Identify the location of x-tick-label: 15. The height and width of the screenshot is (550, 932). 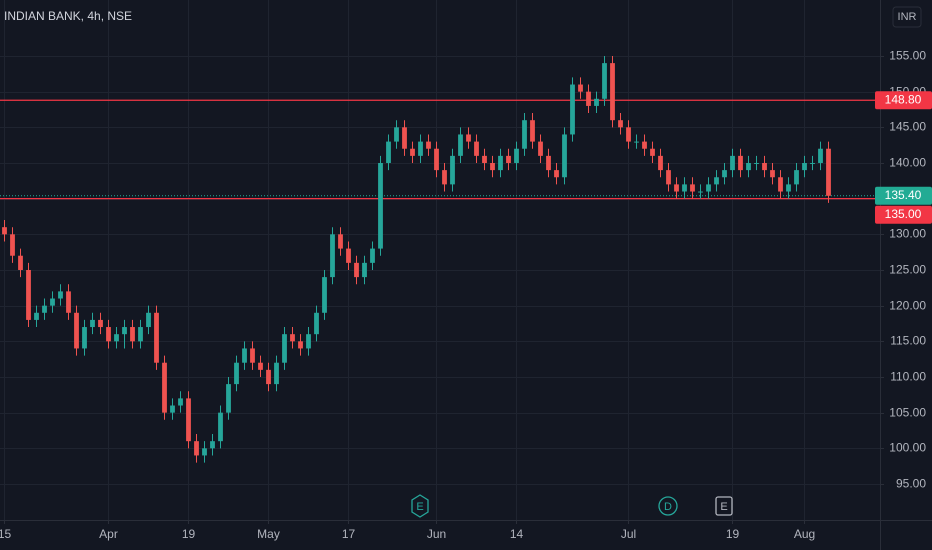
(5, 534).